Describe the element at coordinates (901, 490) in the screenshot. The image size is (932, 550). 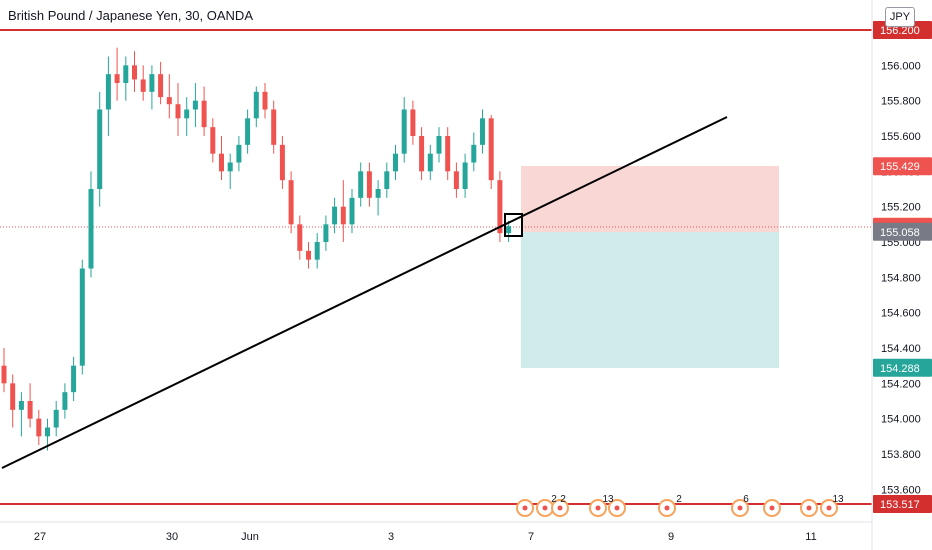
I see `y-tick-label: 153.600` at that location.